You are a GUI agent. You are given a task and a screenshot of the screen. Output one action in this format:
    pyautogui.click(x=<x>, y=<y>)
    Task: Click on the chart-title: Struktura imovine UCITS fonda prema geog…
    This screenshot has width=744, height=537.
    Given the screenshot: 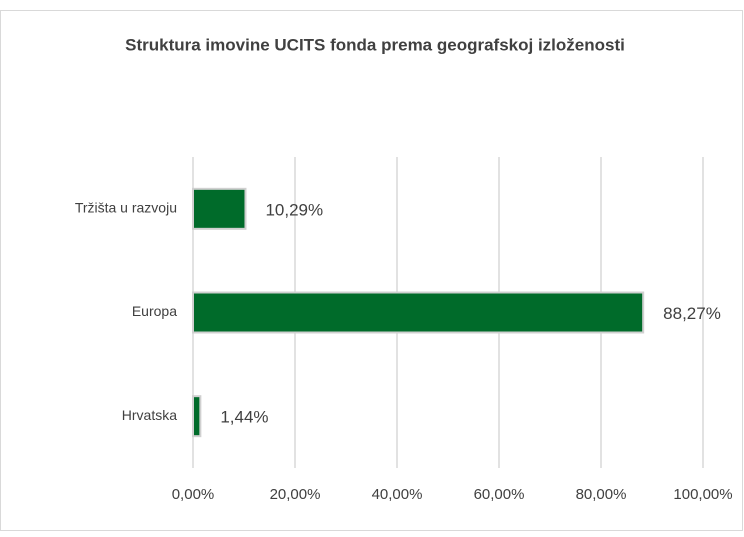 What is the action you would take?
    pyautogui.click(x=375, y=44)
    